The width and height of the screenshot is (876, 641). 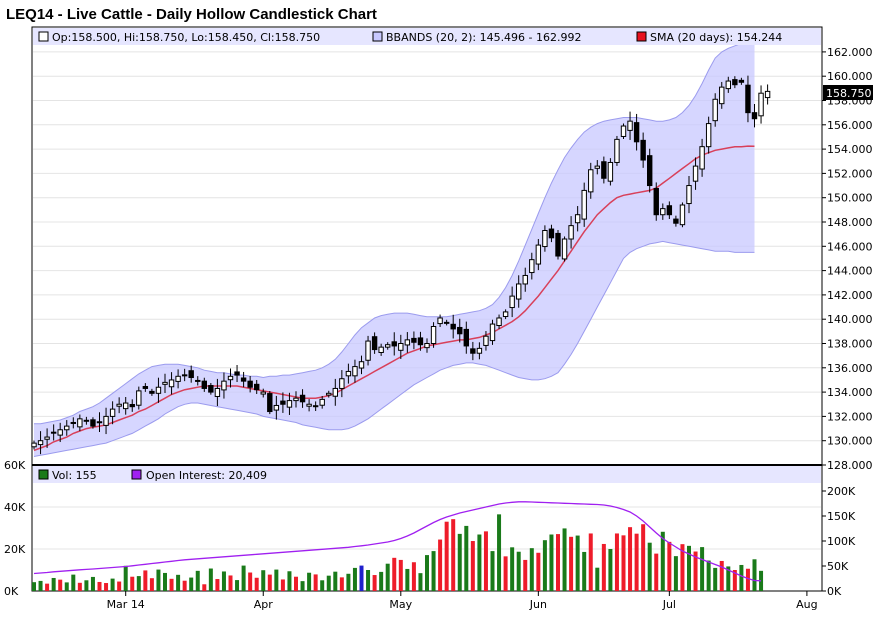 What do you see at coordinates (400, 604) in the screenshot?
I see `x-tick-label: May` at bounding box center [400, 604].